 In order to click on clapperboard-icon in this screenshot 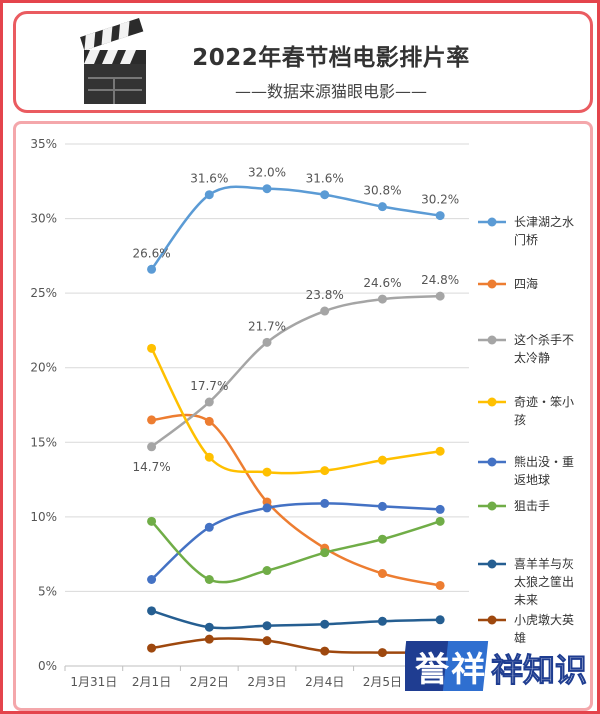, I will do `click(113, 61)`.